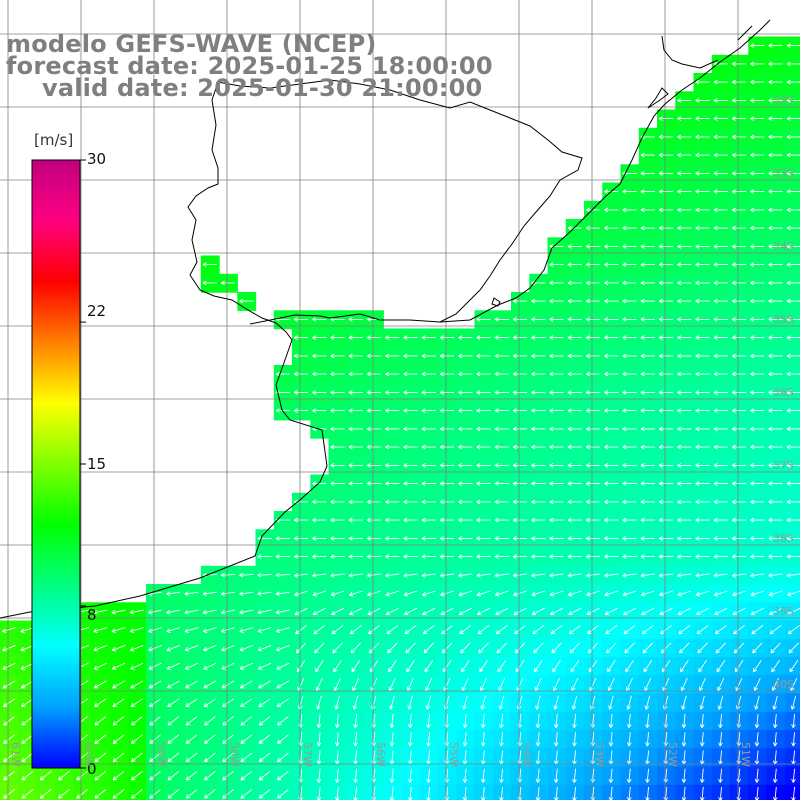 The height and width of the screenshot is (800, 800). What do you see at coordinates (307, 754) in the screenshot?
I see `lon-label-57w: 57W` at bounding box center [307, 754].